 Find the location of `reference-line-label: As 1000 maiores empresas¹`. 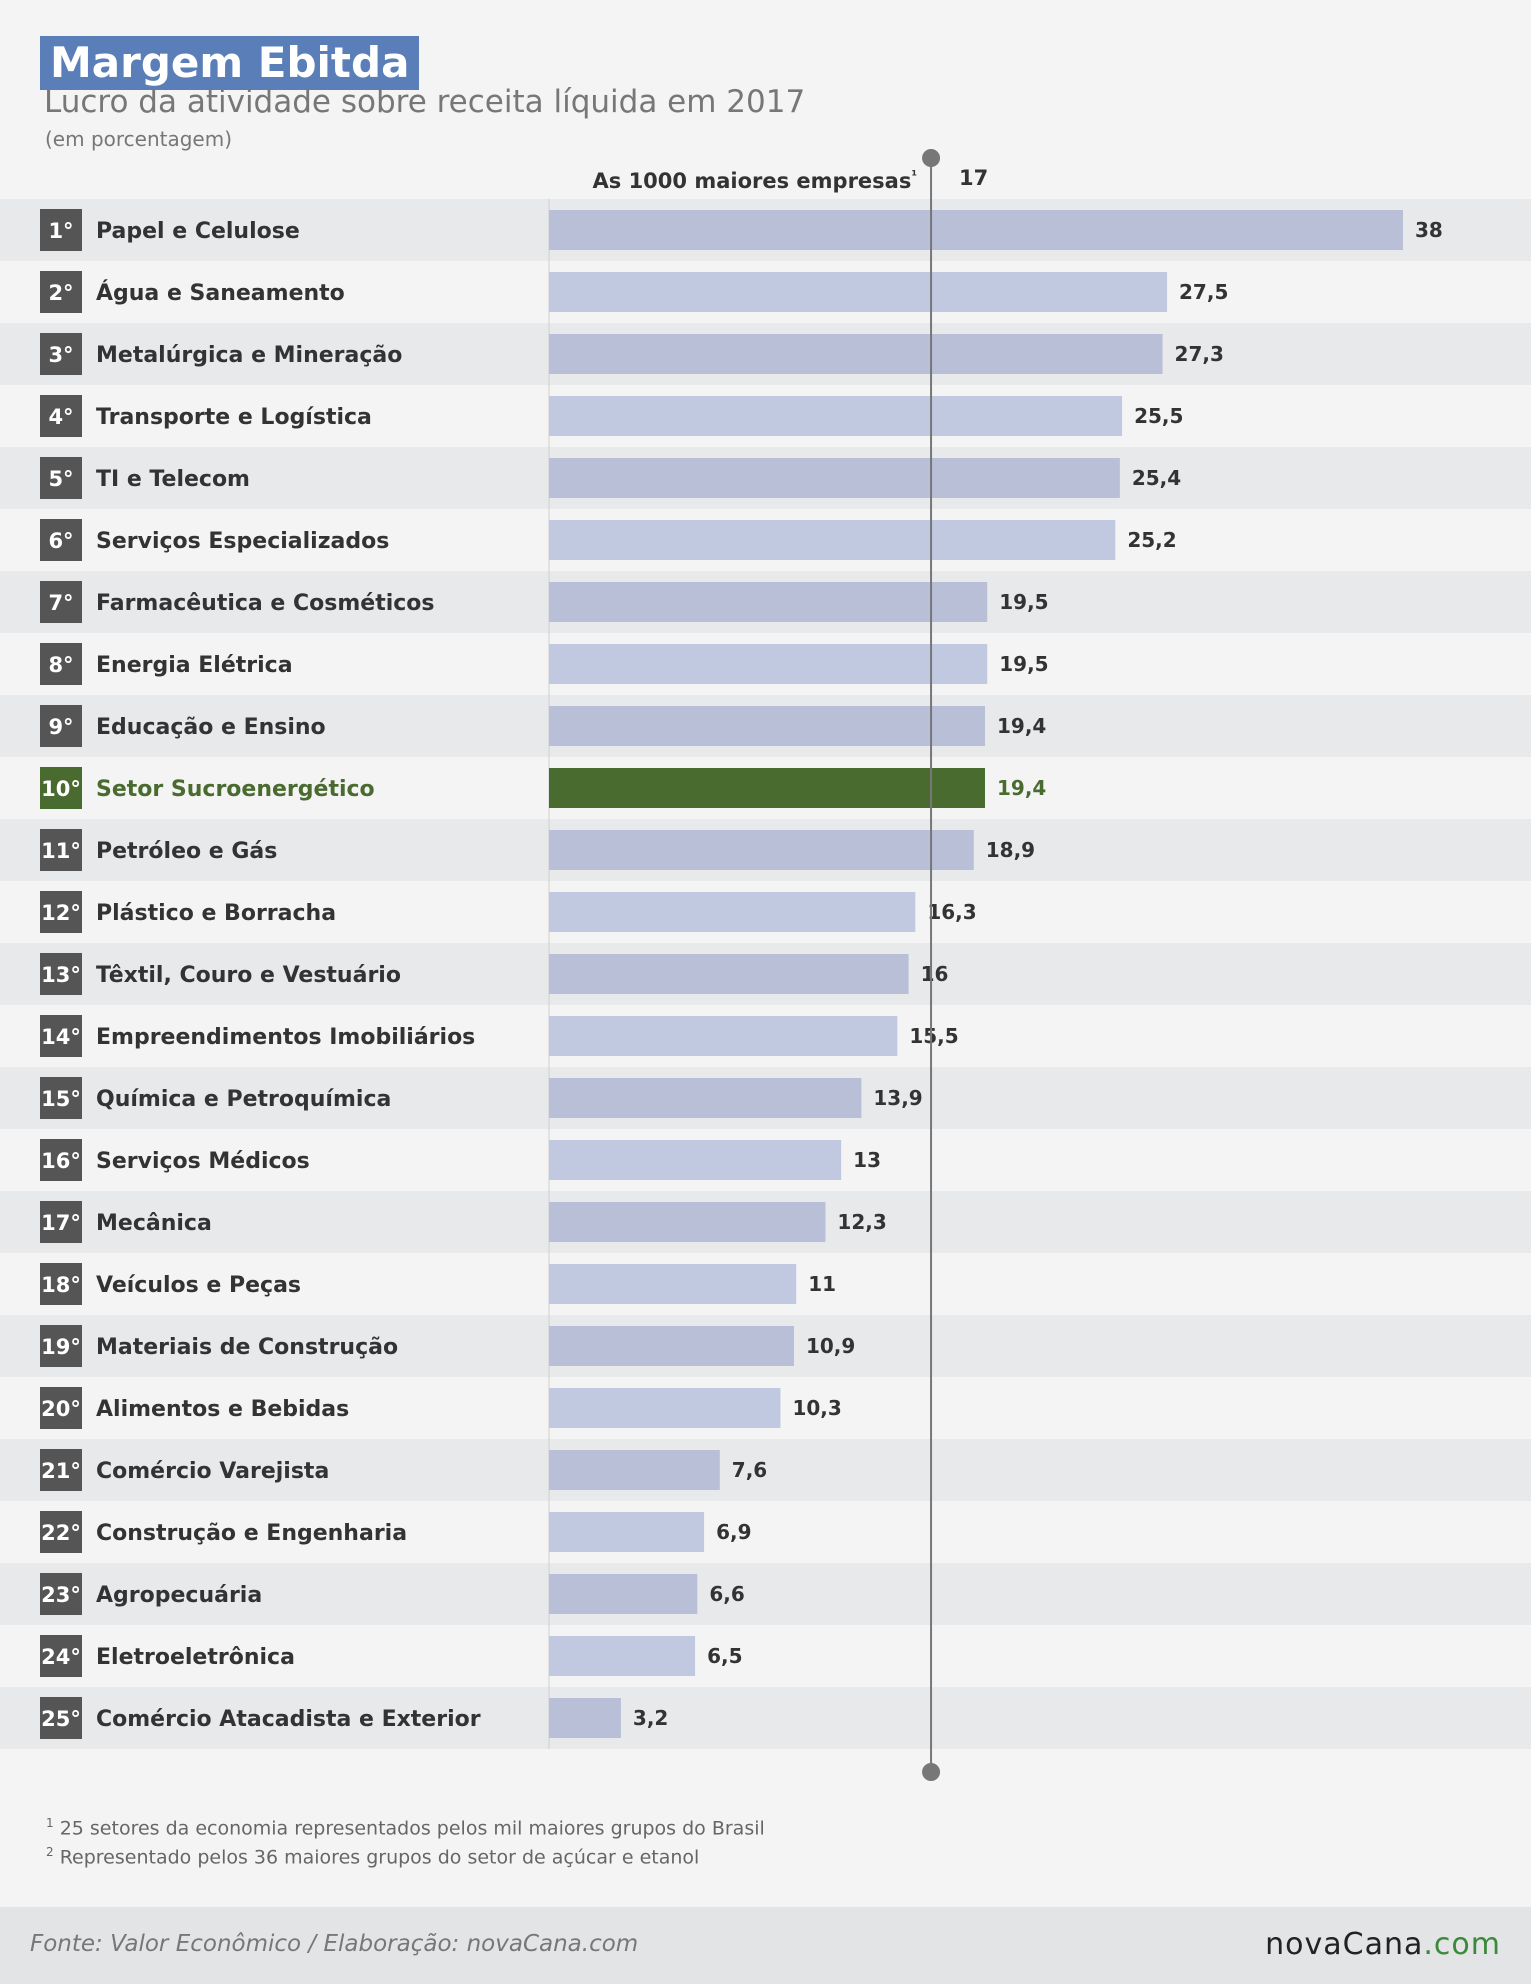

reference-line-label: As 1000 maiores empresas¹ is located at coordinates (755, 181).